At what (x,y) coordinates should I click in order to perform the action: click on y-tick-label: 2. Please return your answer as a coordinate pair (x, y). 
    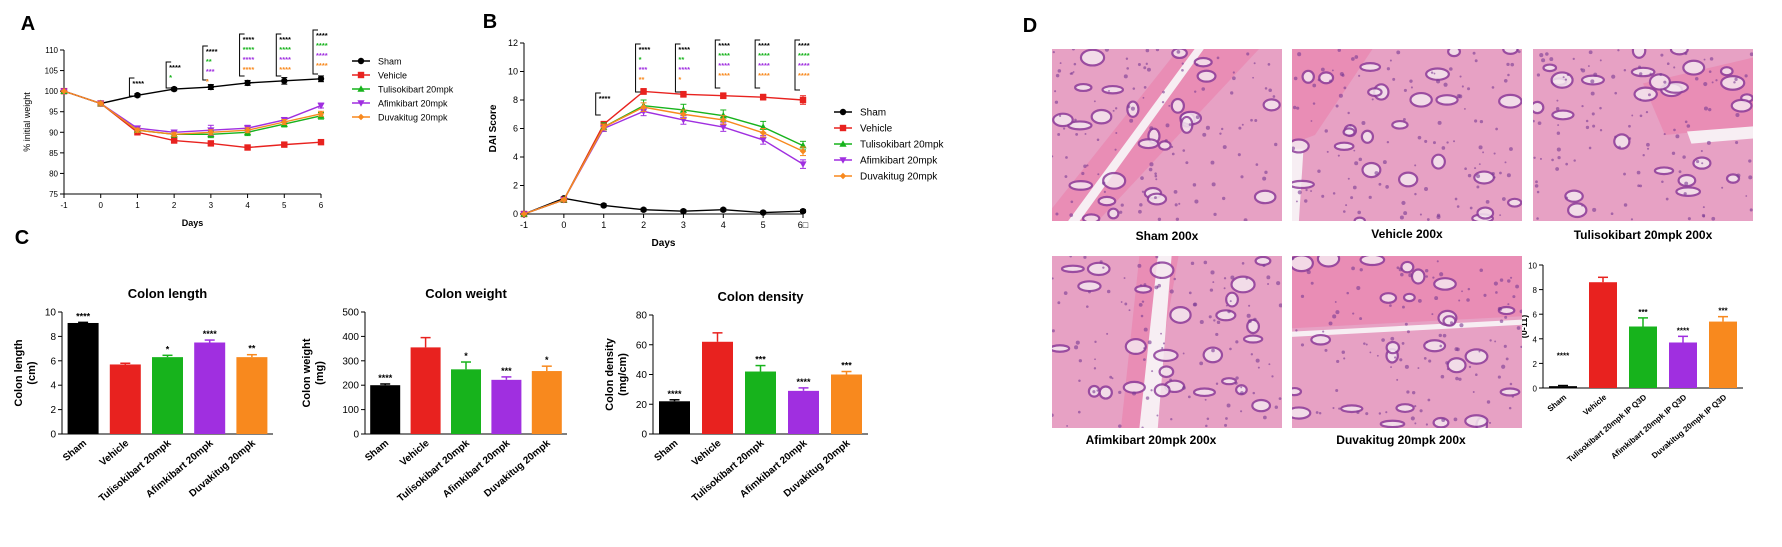
    Looking at the image, I should click on (515, 186).